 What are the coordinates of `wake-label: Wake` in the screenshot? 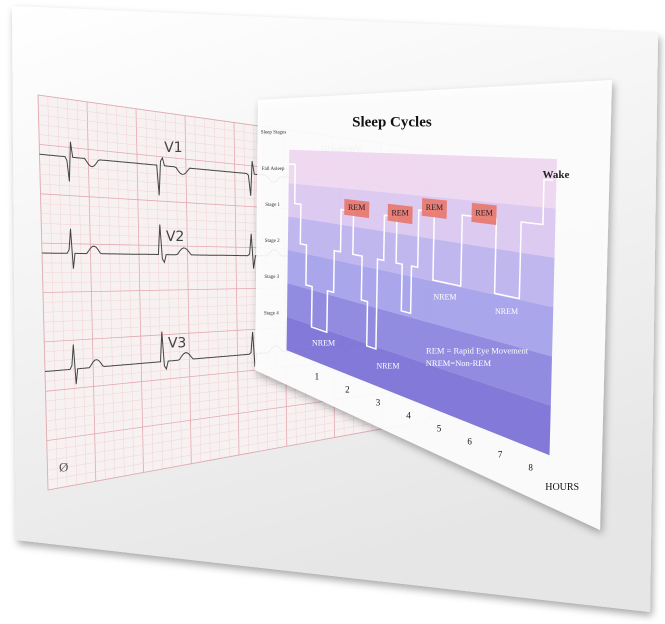 It's located at (555, 175).